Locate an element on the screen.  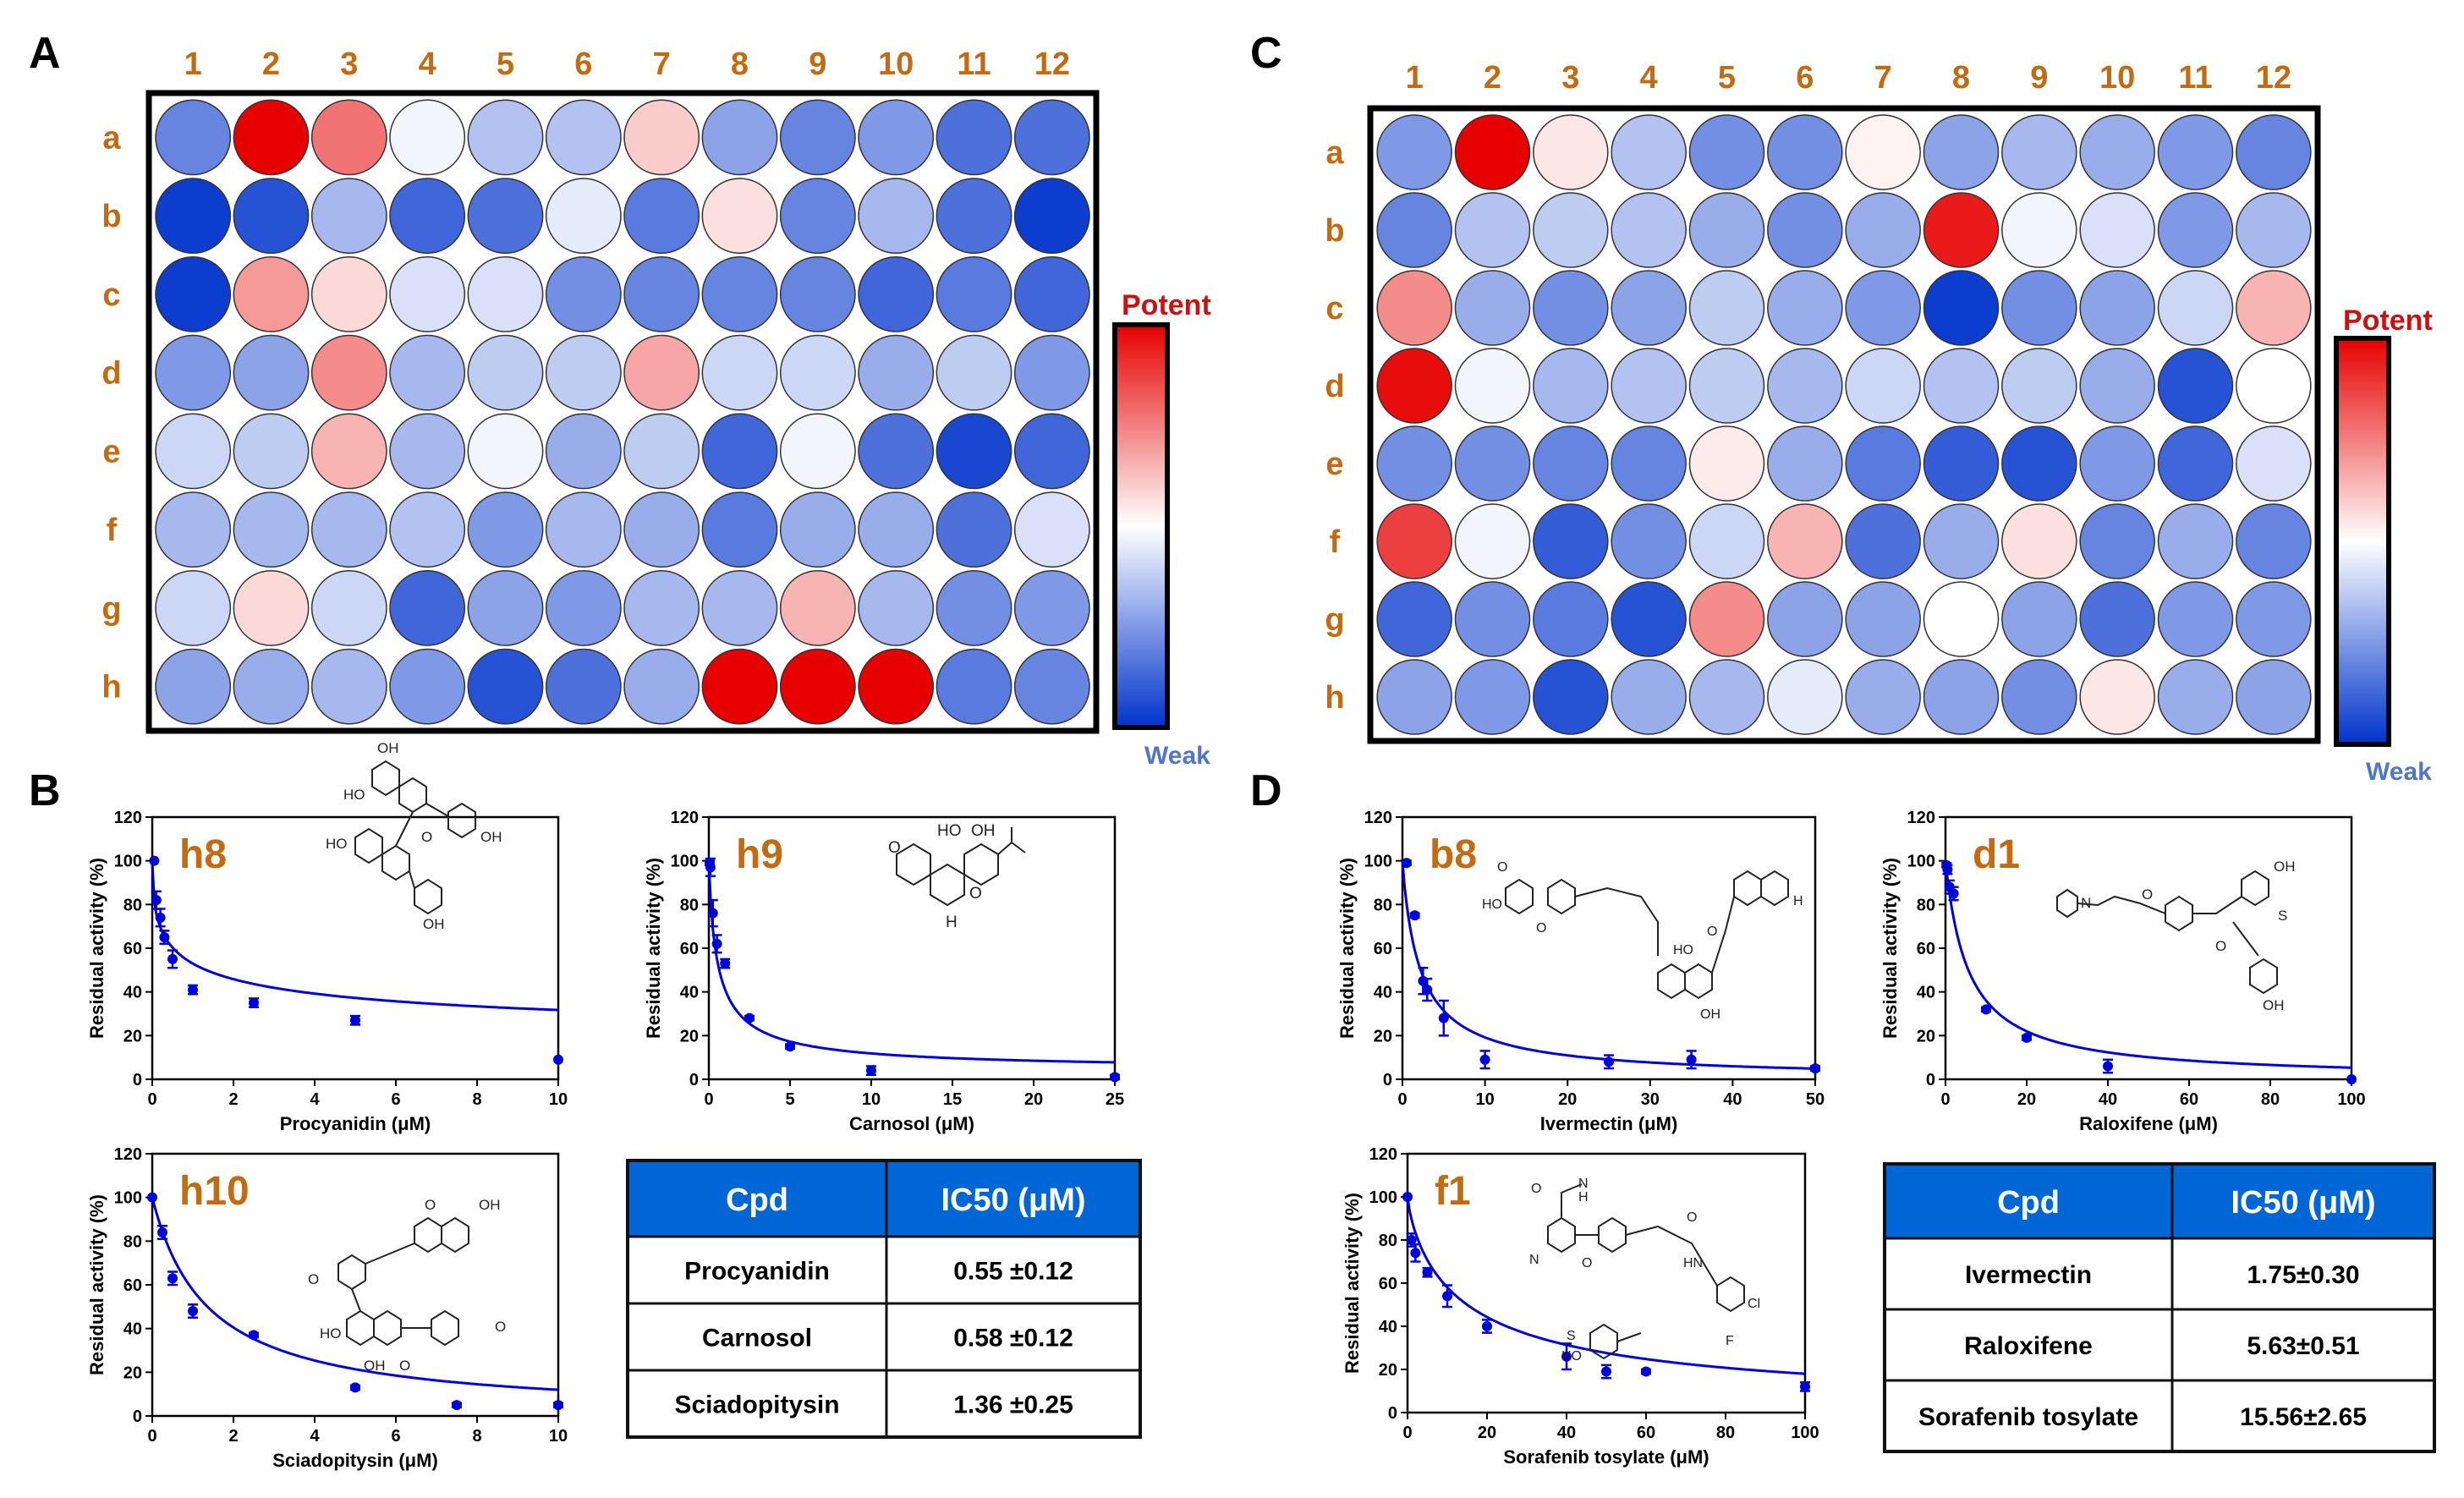
well-h6 is located at coordinates (1805, 697).